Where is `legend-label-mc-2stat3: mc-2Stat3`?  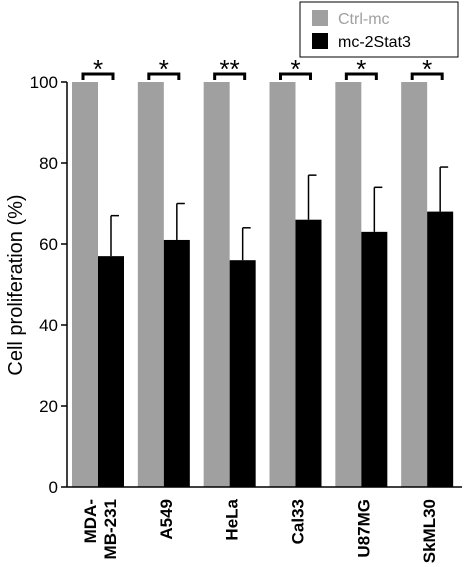 legend-label-mc-2stat3: mc-2Stat3 is located at coordinates (374, 42).